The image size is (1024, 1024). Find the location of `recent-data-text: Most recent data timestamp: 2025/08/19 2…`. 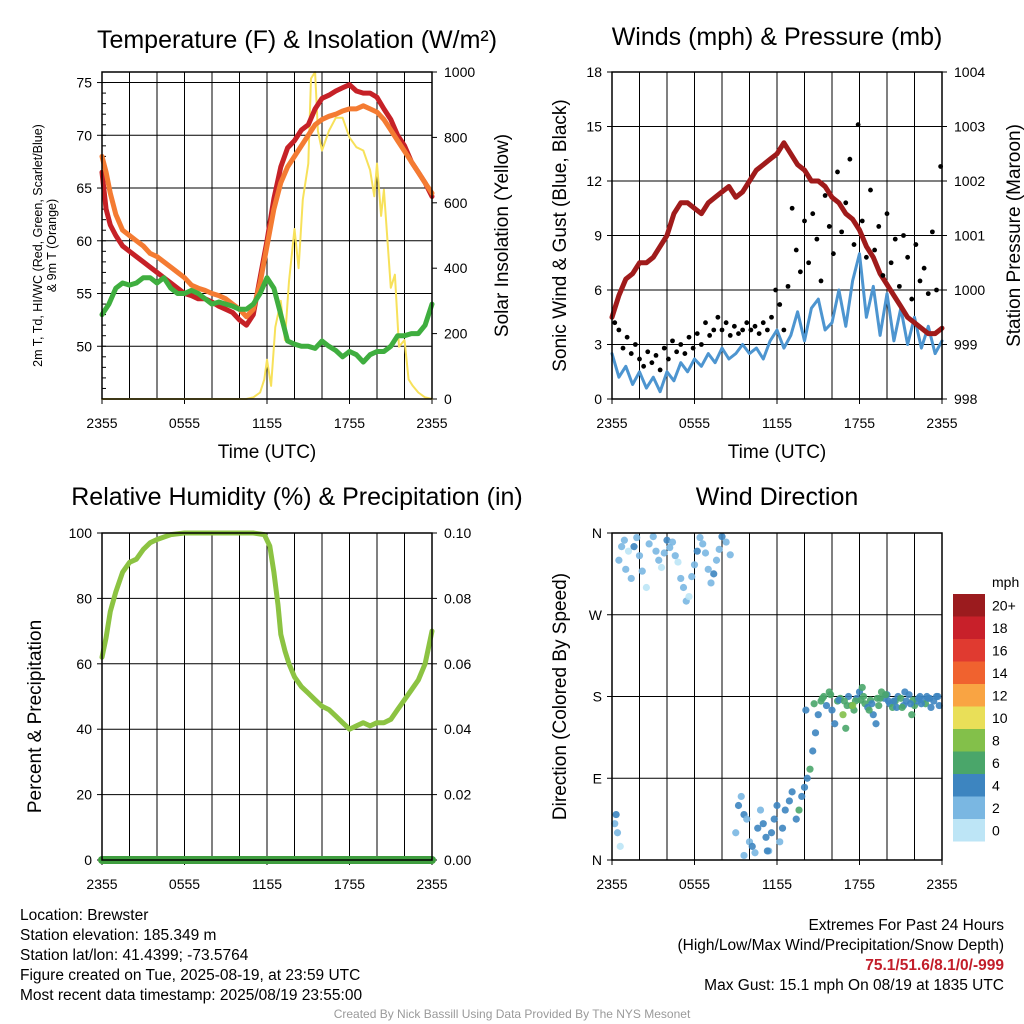

recent-data-text: Most recent data timestamp: 2025/08/19 2… is located at coordinates (191, 995).